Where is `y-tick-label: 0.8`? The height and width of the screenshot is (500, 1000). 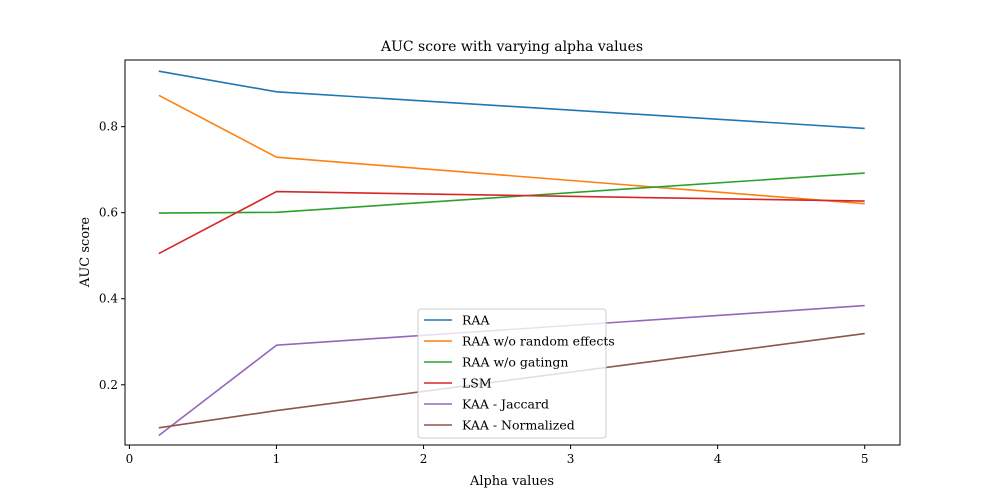
y-tick-label: 0.8 is located at coordinates (108, 127).